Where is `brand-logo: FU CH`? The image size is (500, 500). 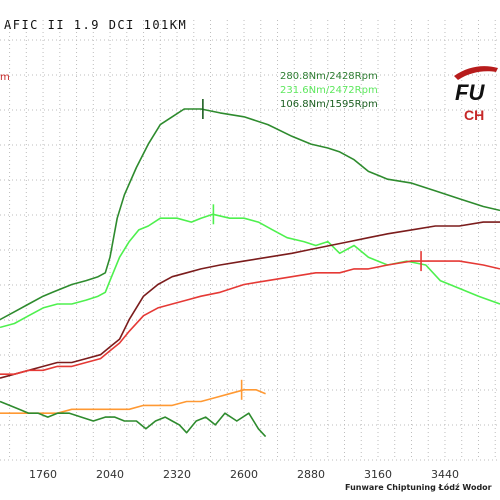
brand-logo: FU CH is located at coordinates (476, 93).